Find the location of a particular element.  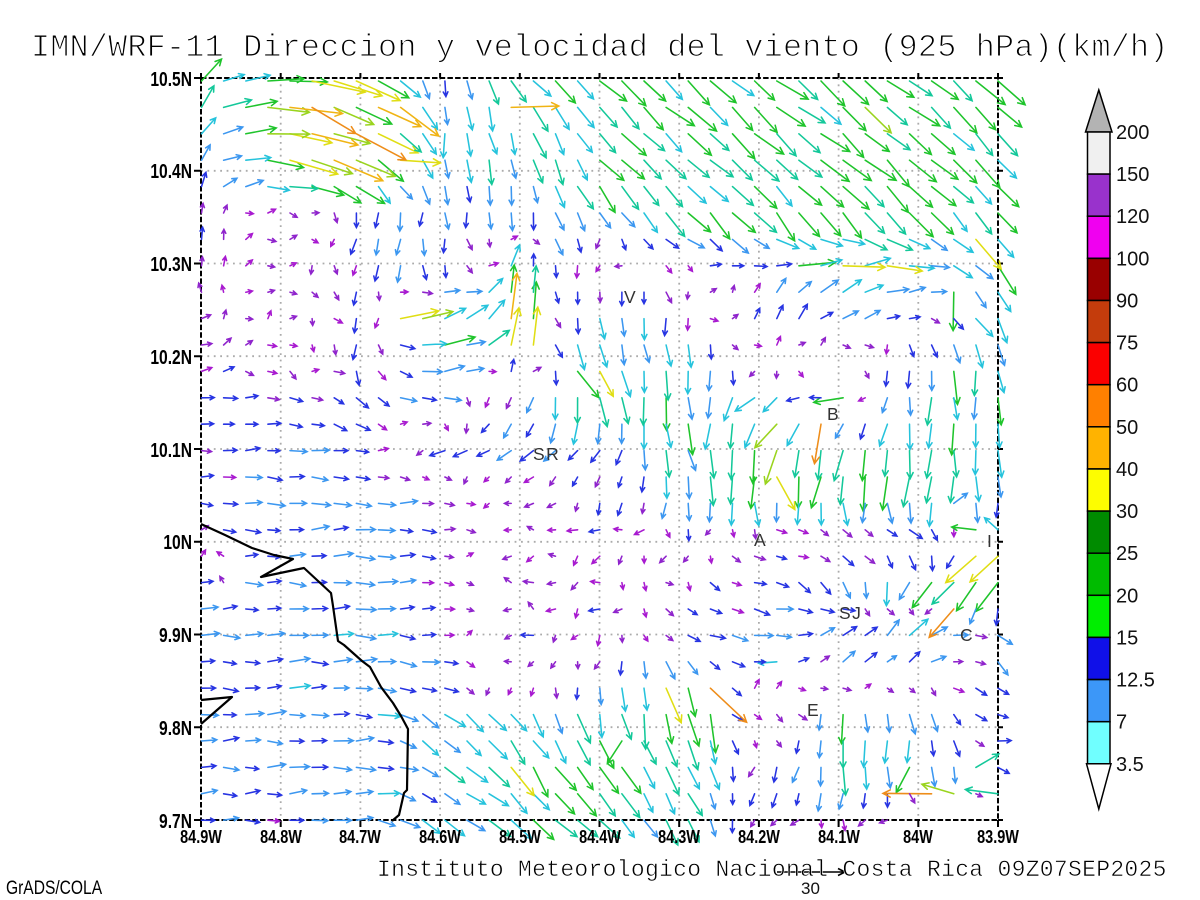

svg-text: 200 is located at coordinates (1132, 133).